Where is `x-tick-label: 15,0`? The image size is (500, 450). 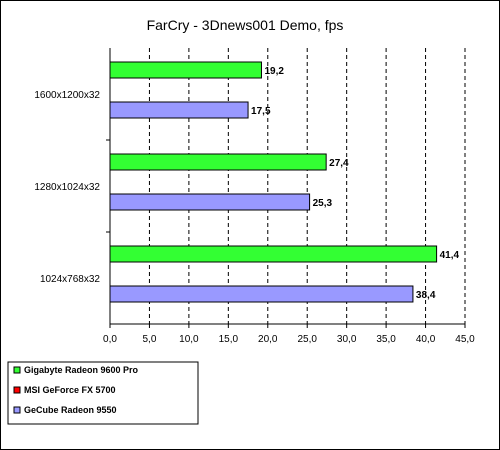 x-tick-label: 15,0 is located at coordinates (229, 339).